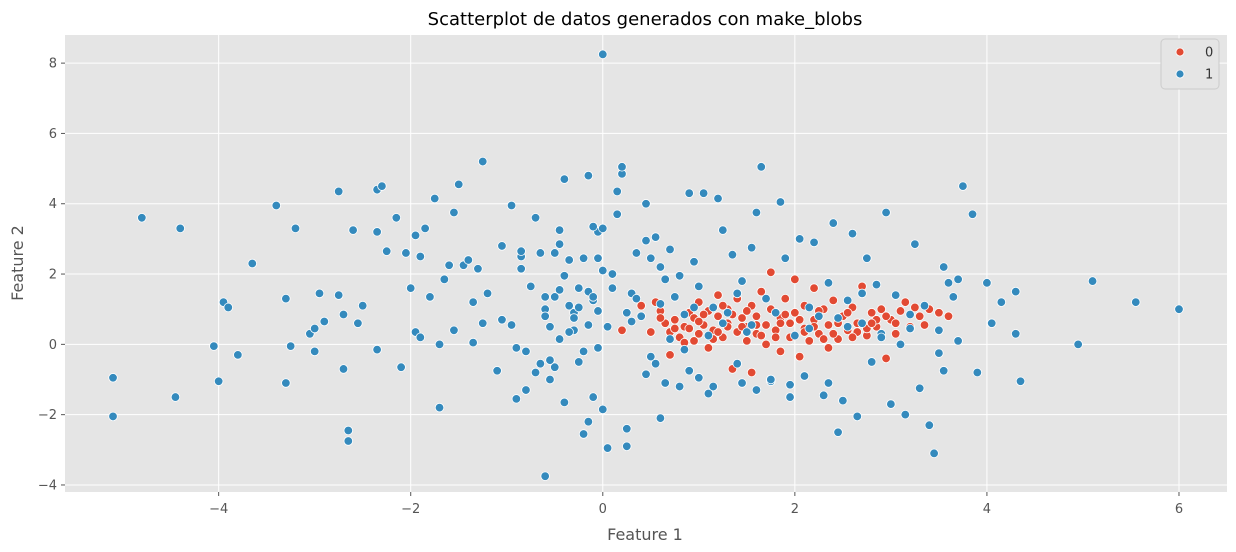  I want to click on y-tick-label: 6, so click(53, 134).